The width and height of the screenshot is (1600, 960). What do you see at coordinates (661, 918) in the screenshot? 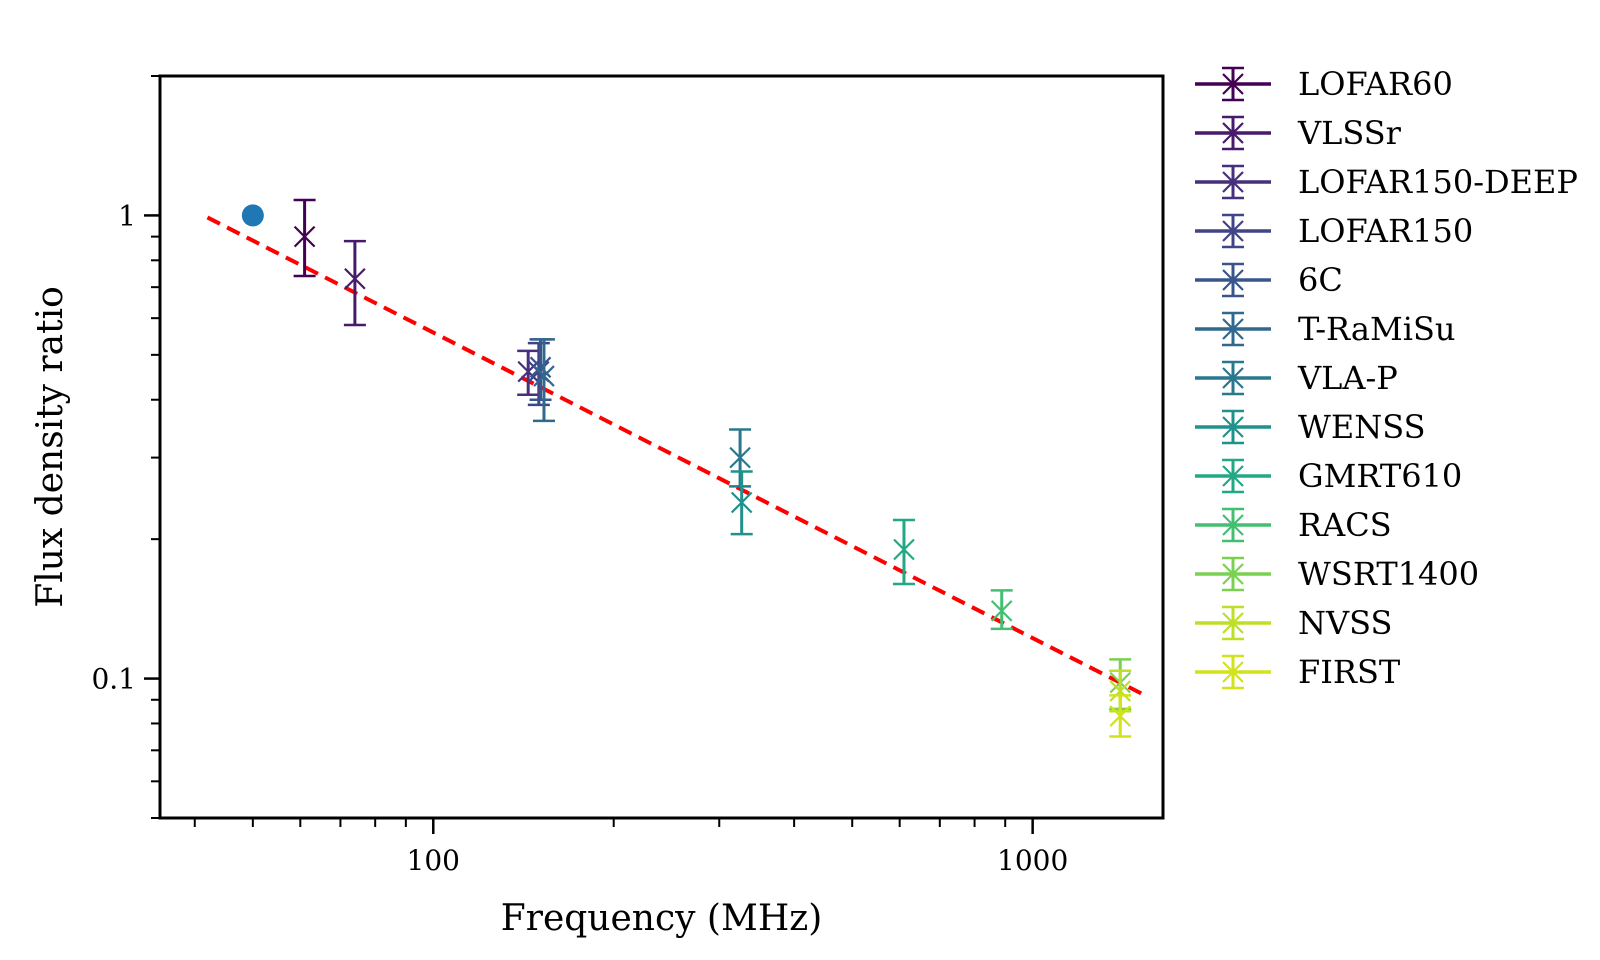
I see `x-axis-title: Frequency (MHz)` at bounding box center [661, 918].